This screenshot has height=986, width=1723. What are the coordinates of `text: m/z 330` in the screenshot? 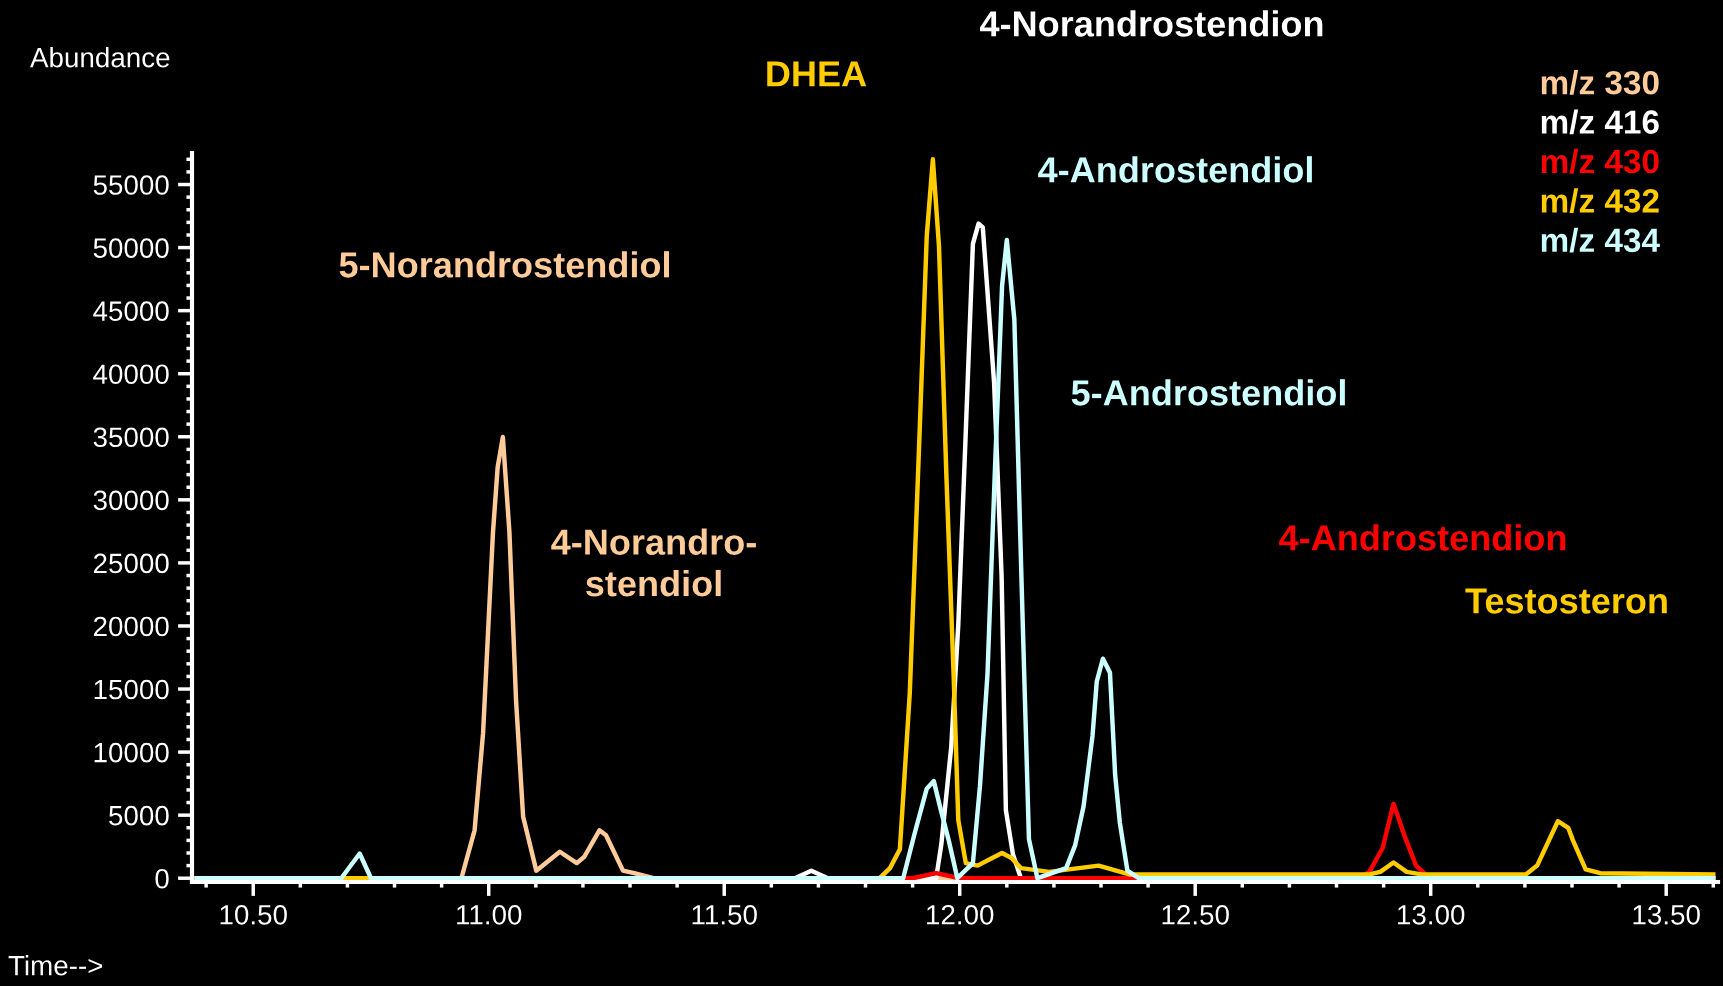 It's located at (1600, 82).